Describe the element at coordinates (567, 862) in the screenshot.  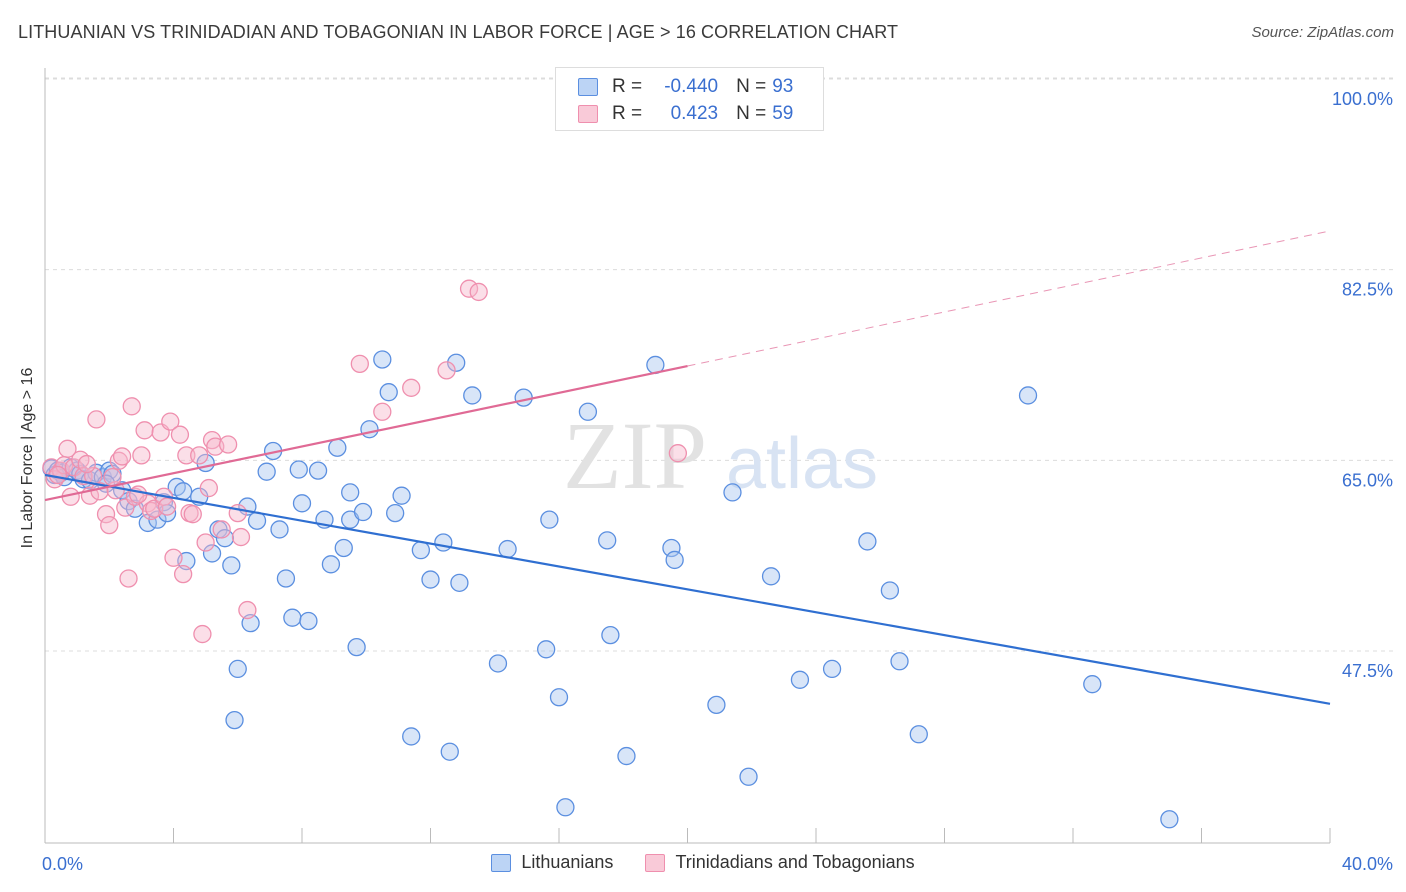
I see `legend-label-lithuanians: Lithuanians` at that location.